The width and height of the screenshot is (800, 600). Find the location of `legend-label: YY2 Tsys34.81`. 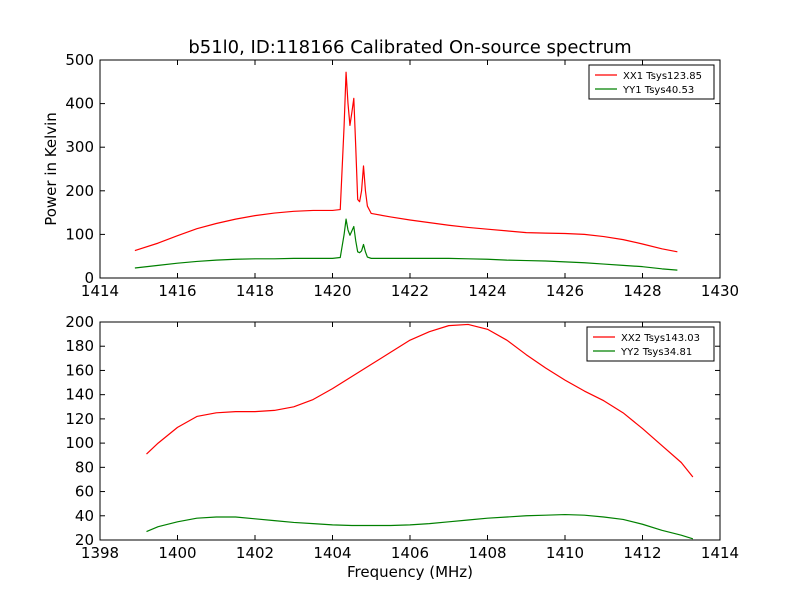

legend-label: YY2 Tsys34.81 is located at coordinates (656, 352).